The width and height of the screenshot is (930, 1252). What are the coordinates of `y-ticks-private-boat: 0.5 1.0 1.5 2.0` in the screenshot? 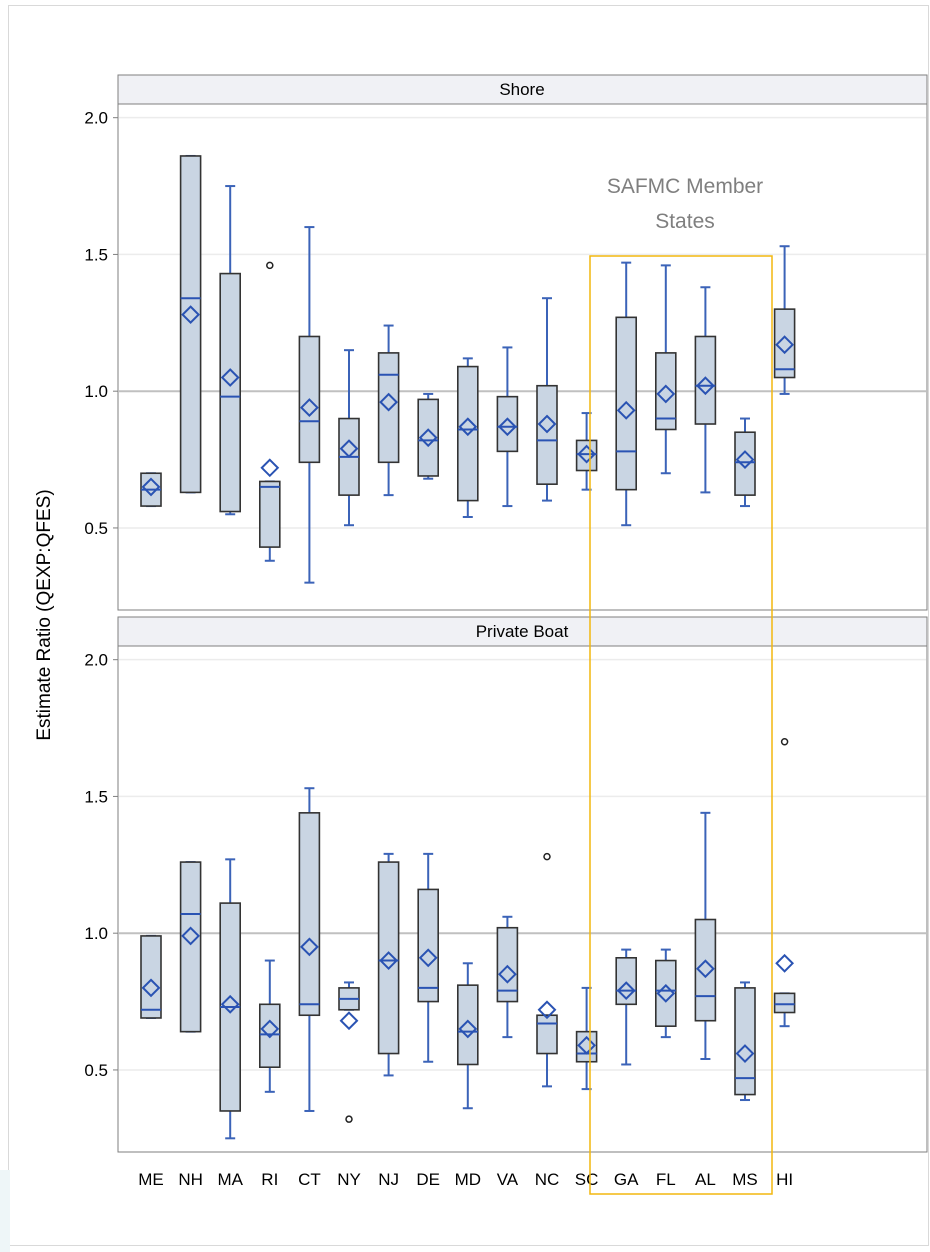 It's located at (101, 865).